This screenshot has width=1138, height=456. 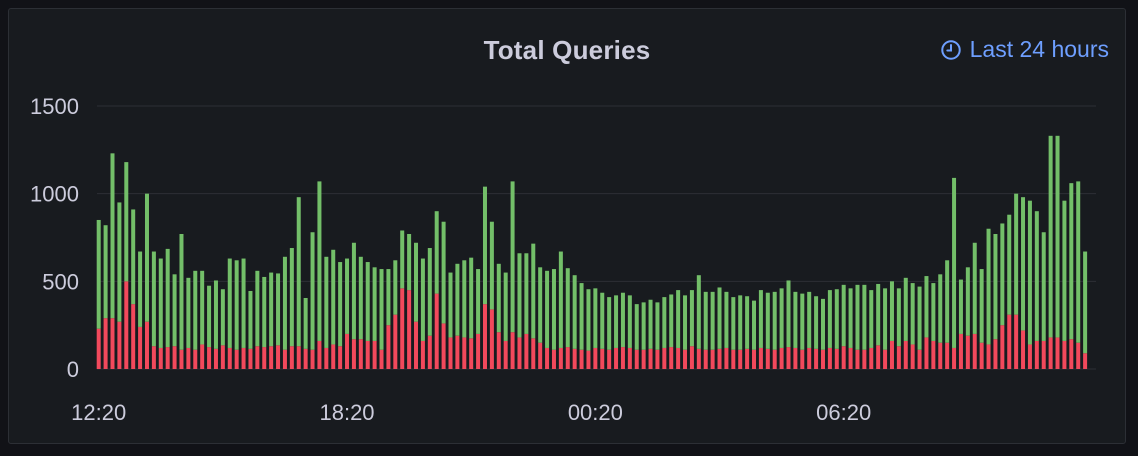 I want to click on clock-icon, so click(x=950, y=49).